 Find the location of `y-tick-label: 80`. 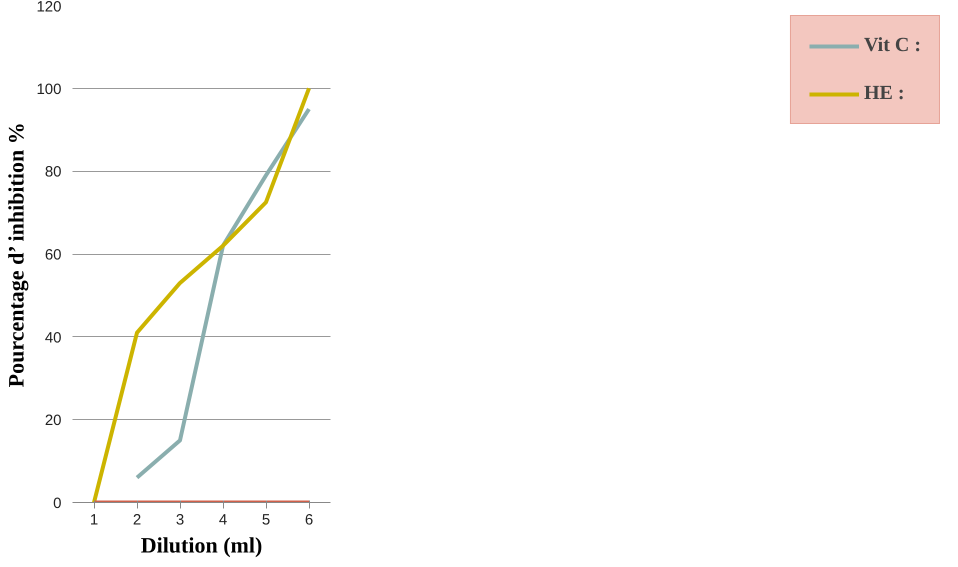

y-tick-label: 80 is located at coordinates (53, 172).